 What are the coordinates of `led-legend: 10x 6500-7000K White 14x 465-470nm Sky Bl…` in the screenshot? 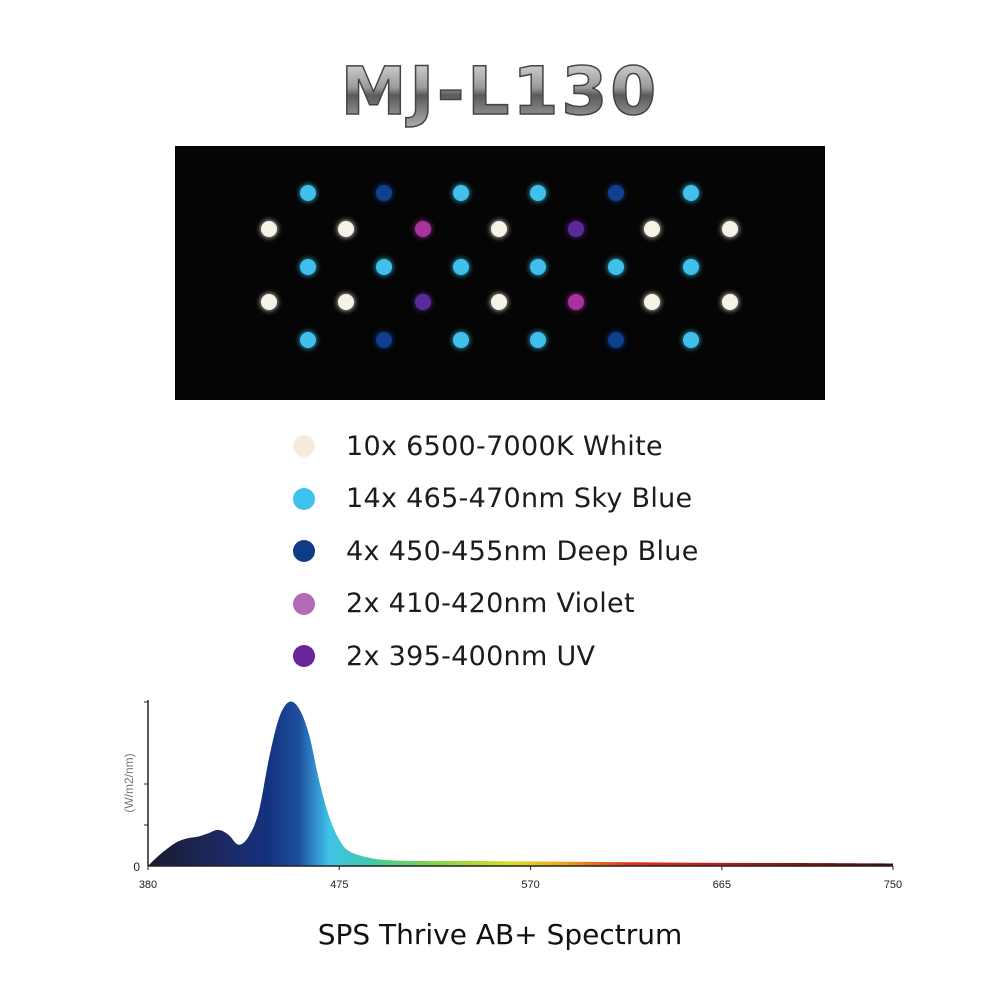 It's located at (496, 551).